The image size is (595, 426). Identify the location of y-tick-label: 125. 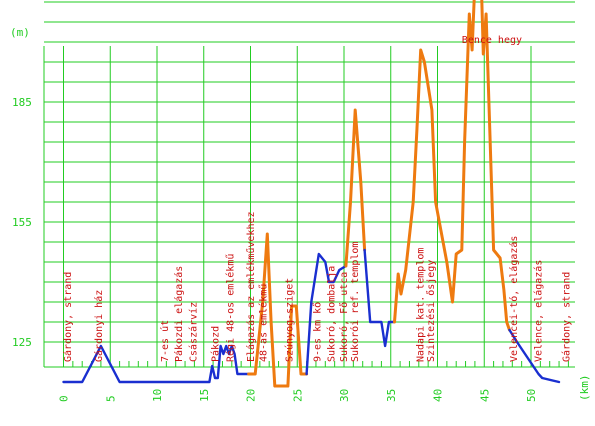
(22, 342).